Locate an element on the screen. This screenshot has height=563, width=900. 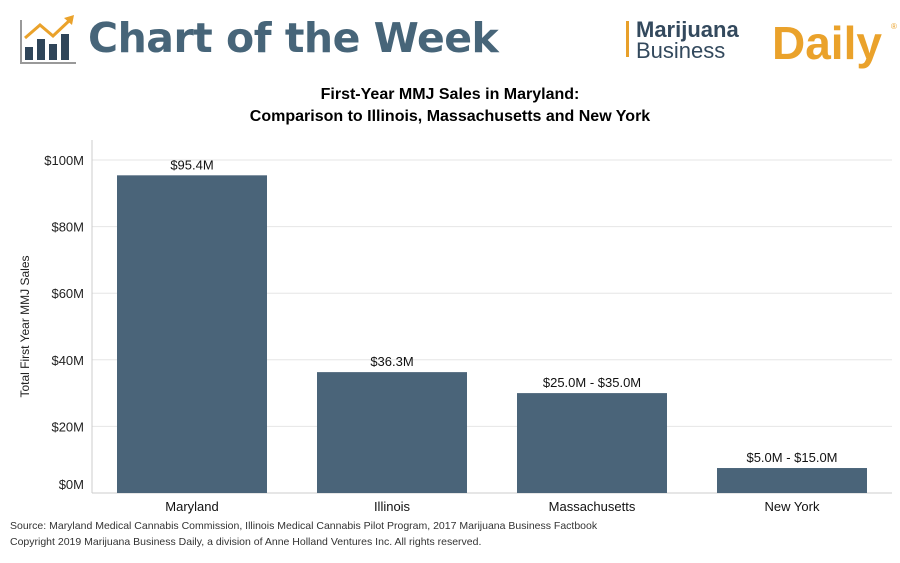
chart-logo-icon is located at coordinates (48, 39).